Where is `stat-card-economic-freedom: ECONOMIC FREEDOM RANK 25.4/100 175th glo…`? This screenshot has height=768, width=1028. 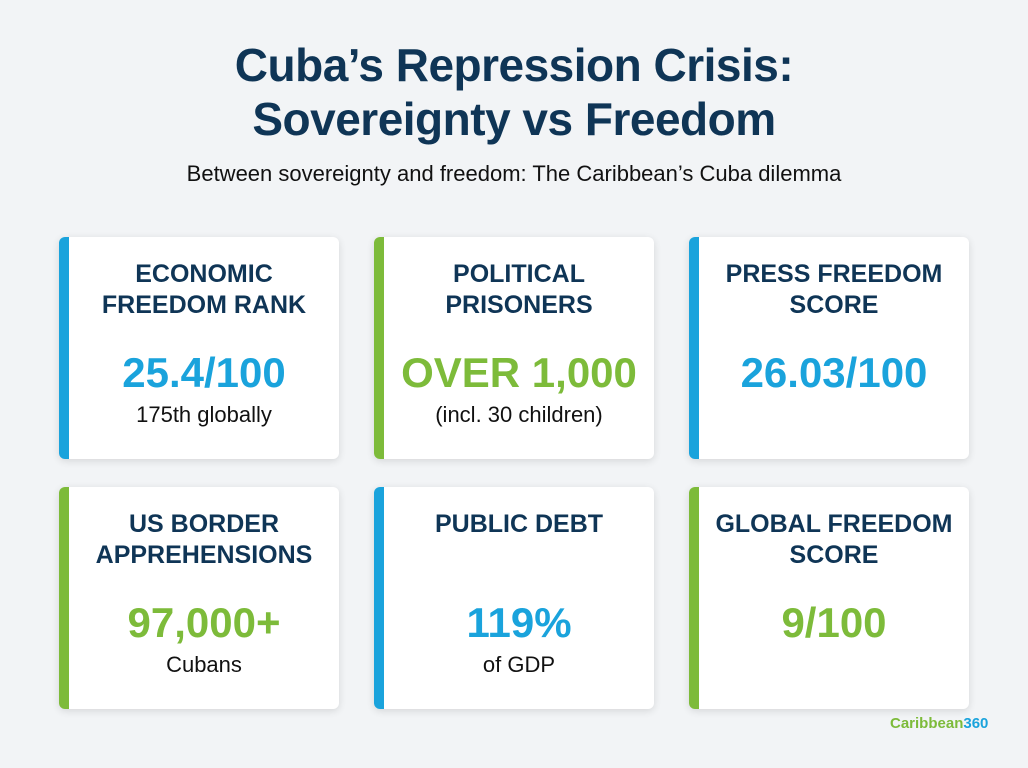 stat-card-economic-freedom: ECONOMIC FREEDOM RANK 25.4/100 175th glo… is located at coordinates (199, 348).